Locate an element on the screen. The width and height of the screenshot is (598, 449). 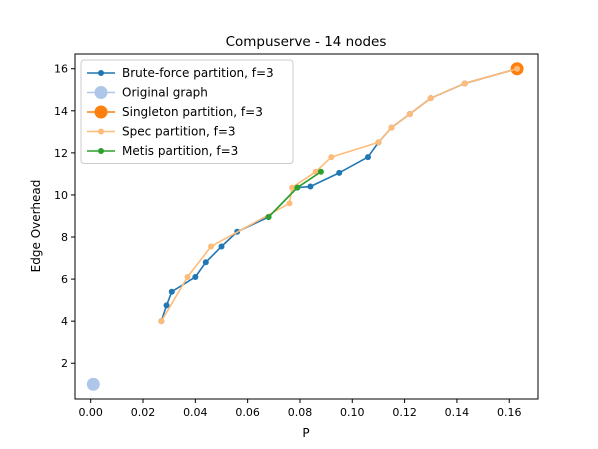
x-axis-label: P is located at coordinates (305, 433).